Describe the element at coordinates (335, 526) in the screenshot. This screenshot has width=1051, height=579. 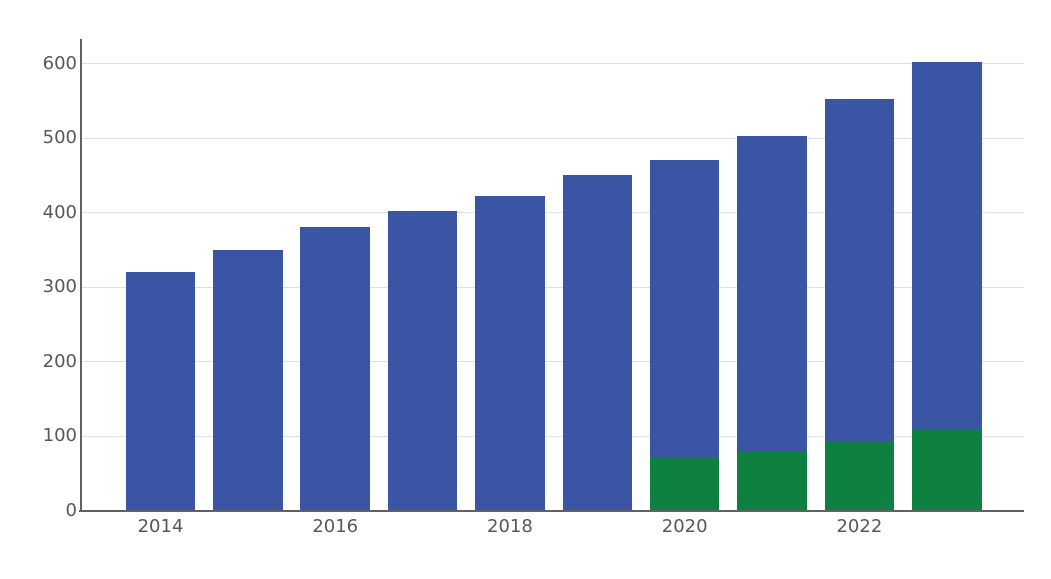
I see `x-tick-label-2016: 2016` at that location.